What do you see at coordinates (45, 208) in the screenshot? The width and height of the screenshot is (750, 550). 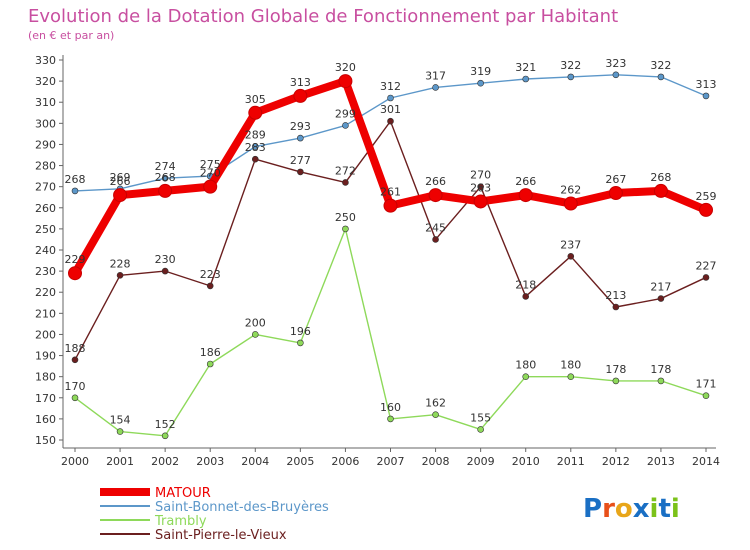 I see `y-tick-label: 260` at bounding box center [45, 208].